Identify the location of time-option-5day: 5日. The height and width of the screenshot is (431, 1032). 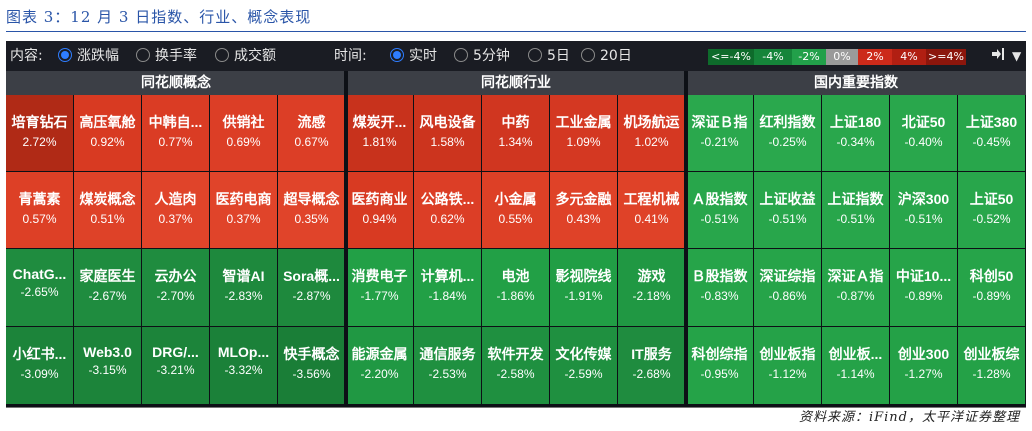
(549, 56).